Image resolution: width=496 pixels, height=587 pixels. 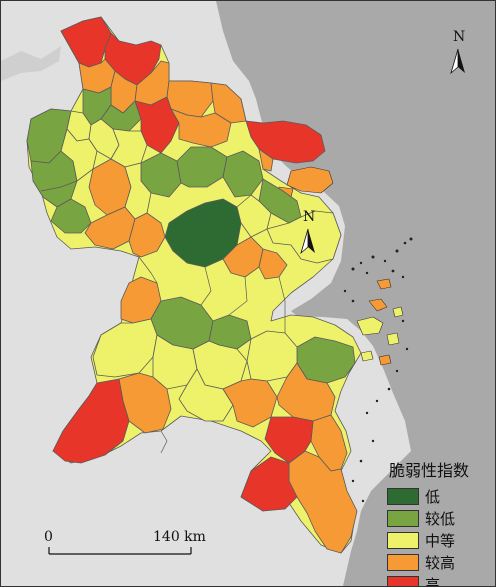 What do you see at coordinates (457, 61) in the screenshot?
I see `north-arrow-icon` at bounding box center [457, 61].